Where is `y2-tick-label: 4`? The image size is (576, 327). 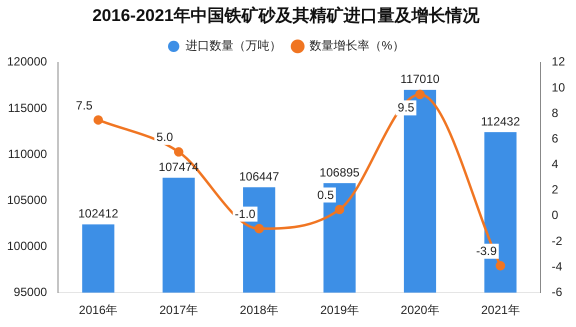 y2-tick-label: 4 is located at coordinates (555, 164).